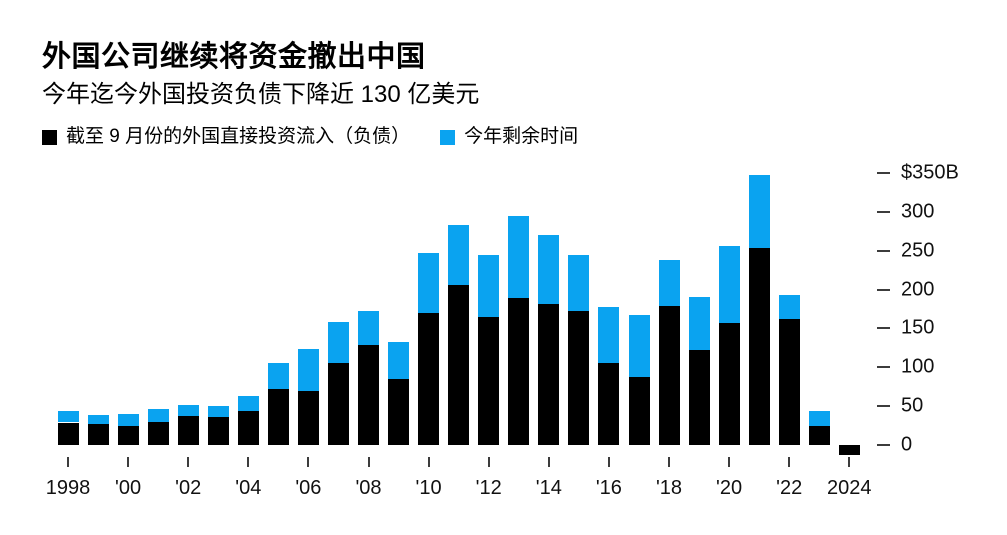  I want to click on bar-2023-through-september, so click(819, 435).